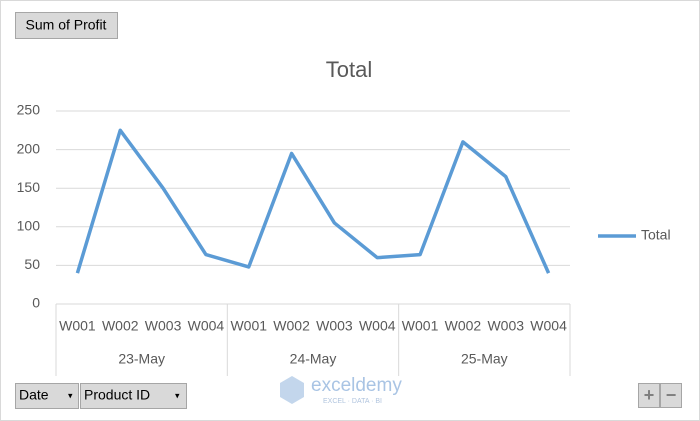 The width and height of the screenshot is (700, 421). Describe the element at coordinates (349, 69) in the screenshot. I see `chart-title: Total` at that location.